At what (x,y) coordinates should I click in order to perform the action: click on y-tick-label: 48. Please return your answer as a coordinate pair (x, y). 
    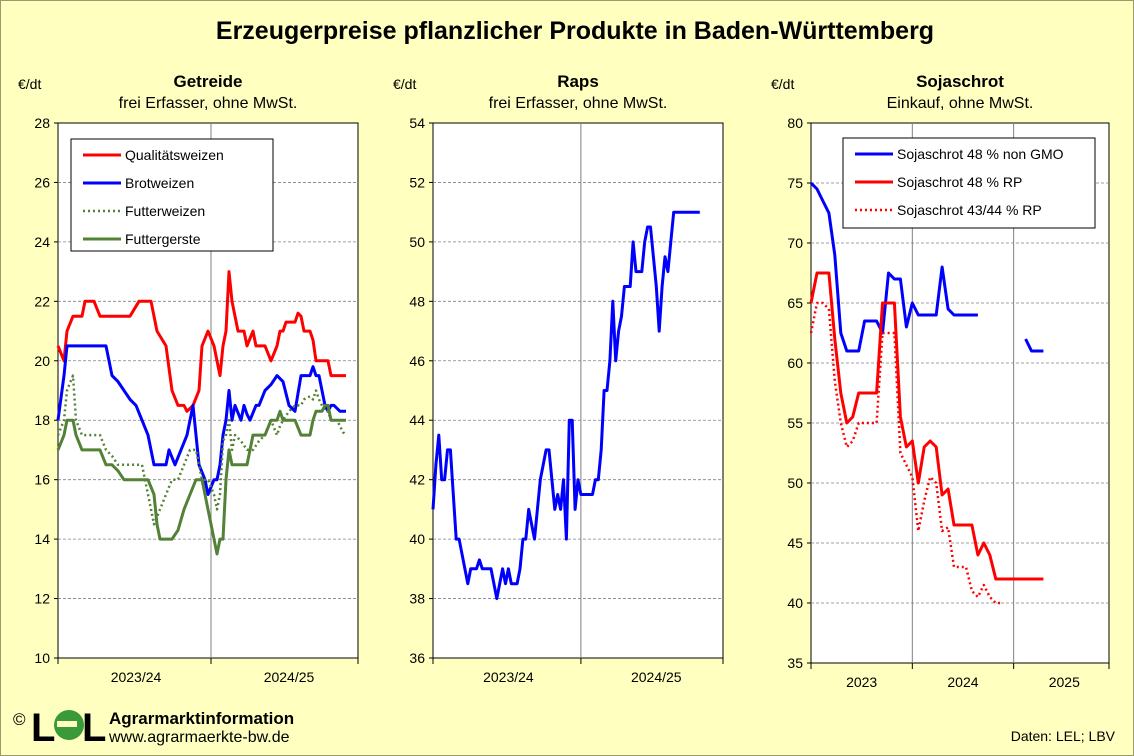
    Looking at the image, I should click on (417, 301).